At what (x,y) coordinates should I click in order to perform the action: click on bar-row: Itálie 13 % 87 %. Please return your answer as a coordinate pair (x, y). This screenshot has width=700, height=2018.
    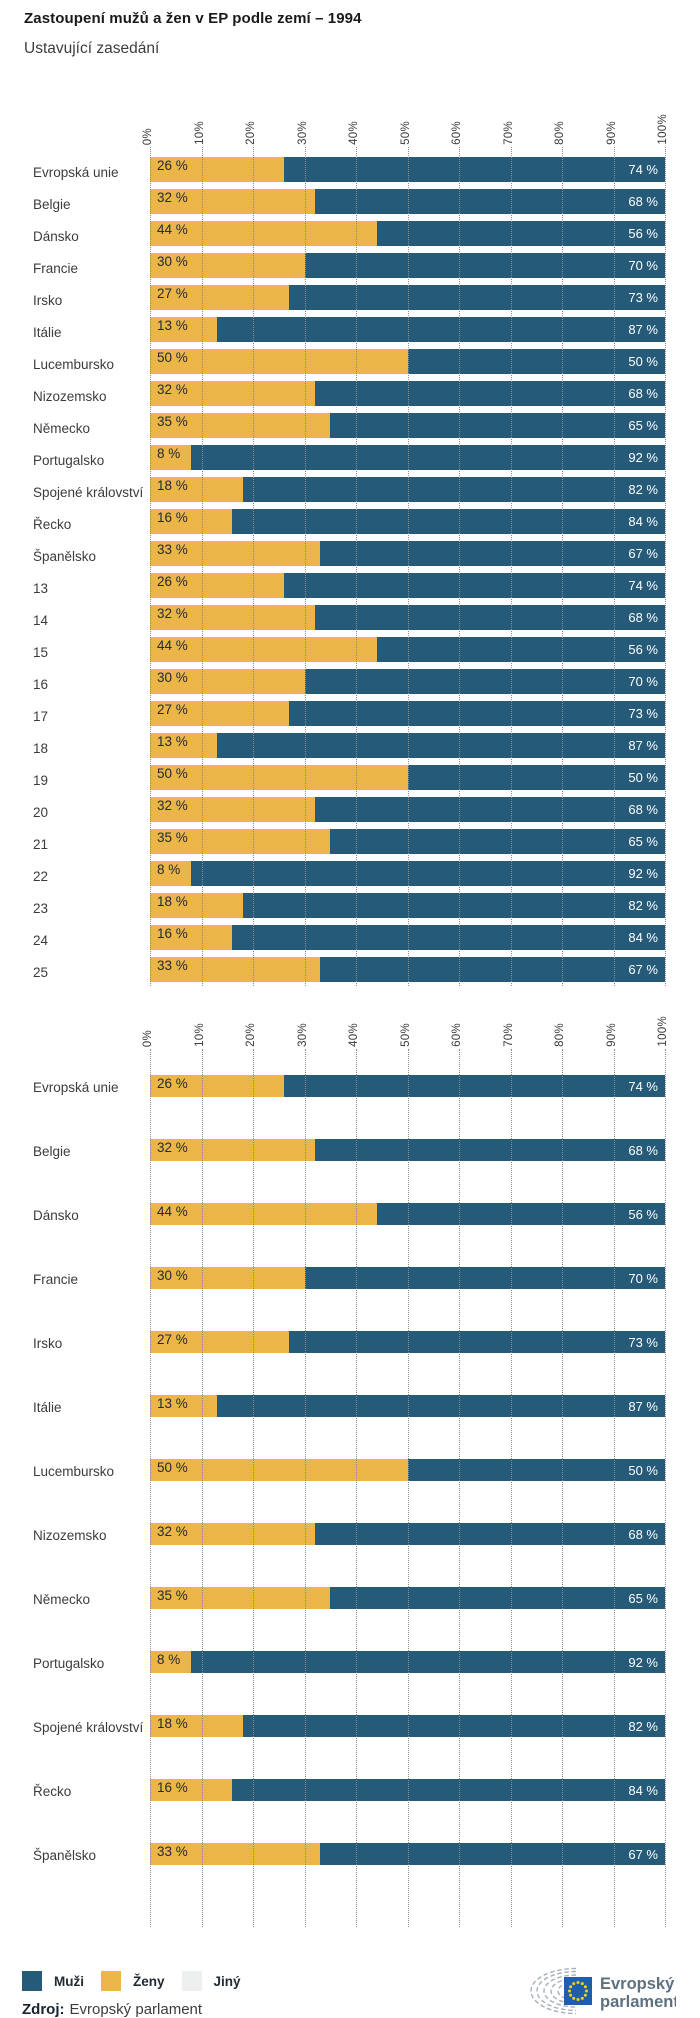
    Looking at the image, I should click on (349, 329).